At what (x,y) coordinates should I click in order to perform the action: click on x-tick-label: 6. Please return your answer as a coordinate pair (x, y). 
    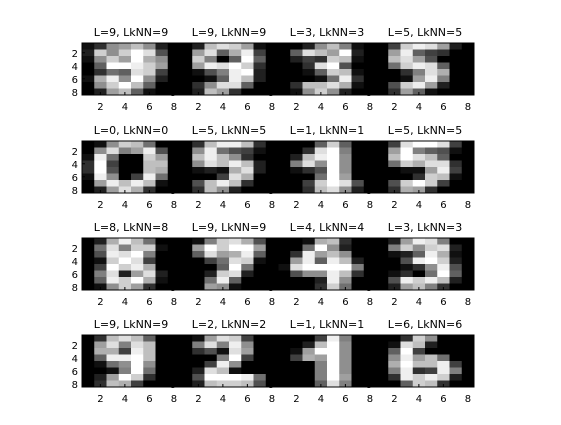
    Looking at the image, I should click on (443, 302).